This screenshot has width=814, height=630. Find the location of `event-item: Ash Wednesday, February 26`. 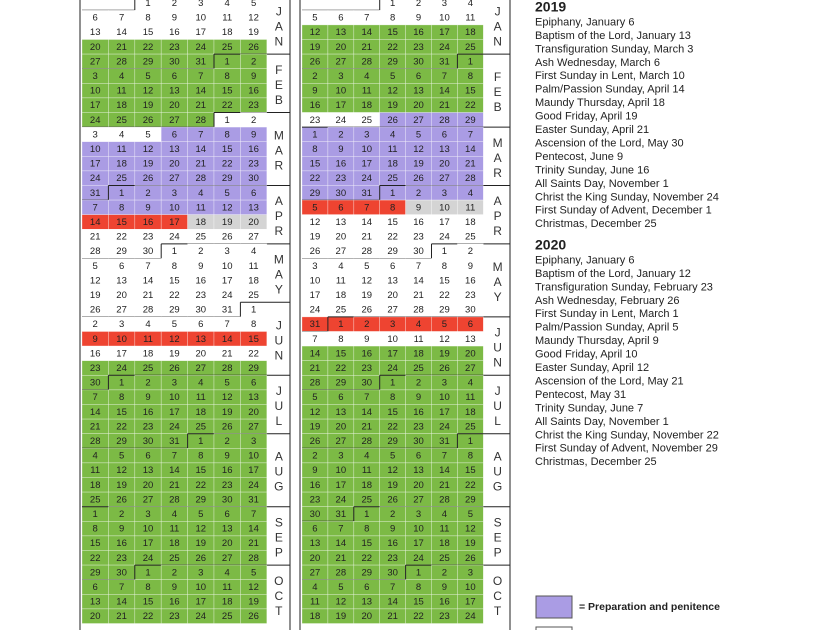

event-item: Ash Wednesday, February 26 is located at coordinates (607, 301).